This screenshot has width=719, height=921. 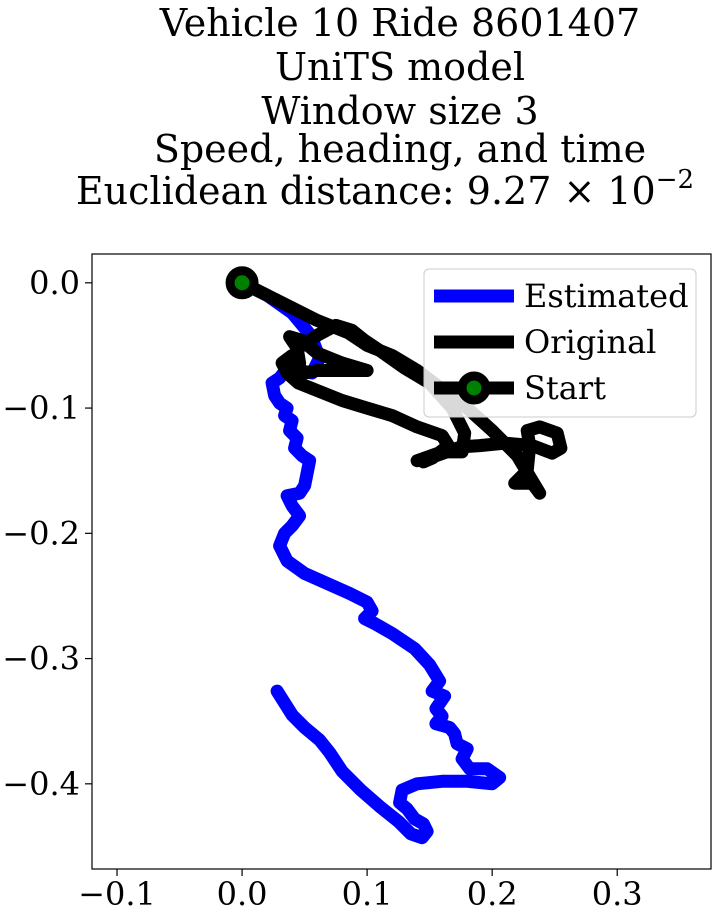 What do you see at coordinates (366, 191) in the screenshot?
I see `title-line-5-base: Euclidean distance: 9.27 × 10` at bounding box center [366, 191].